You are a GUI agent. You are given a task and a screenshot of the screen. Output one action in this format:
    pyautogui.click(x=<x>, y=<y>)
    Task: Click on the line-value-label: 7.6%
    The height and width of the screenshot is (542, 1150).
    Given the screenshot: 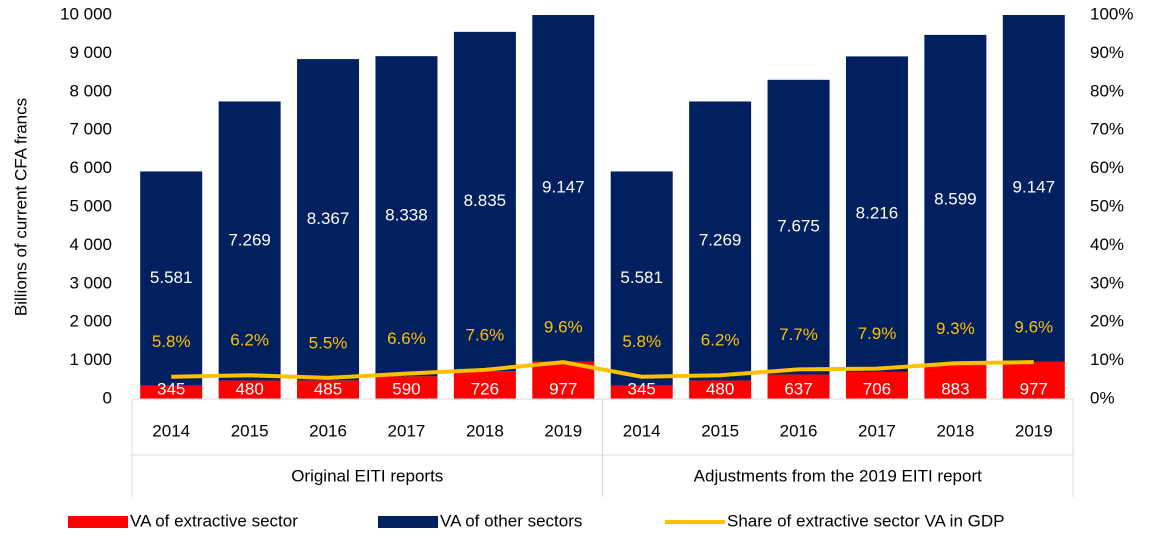 What is the action you would take?
    pyautogui.click(x=485, y=334)
    